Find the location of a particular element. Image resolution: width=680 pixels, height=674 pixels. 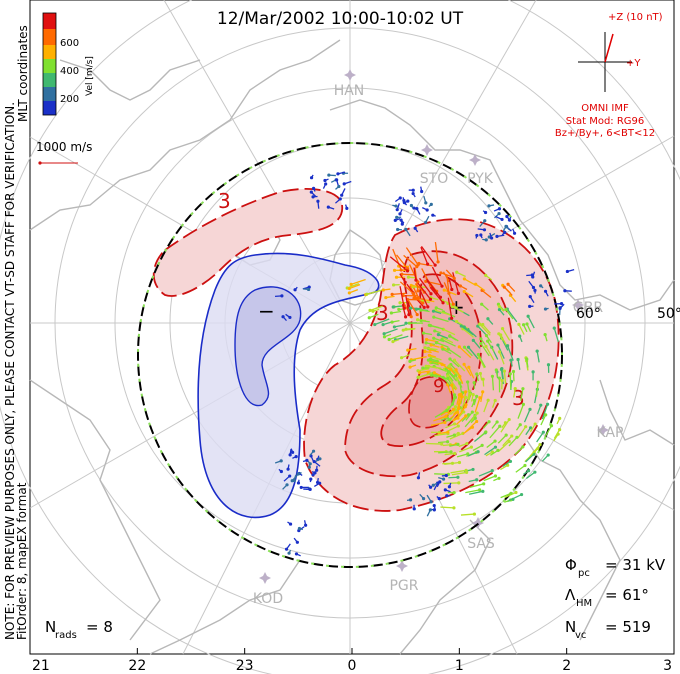

reference-speed-label: 1000 m/s is located at coordinates (64, 147).